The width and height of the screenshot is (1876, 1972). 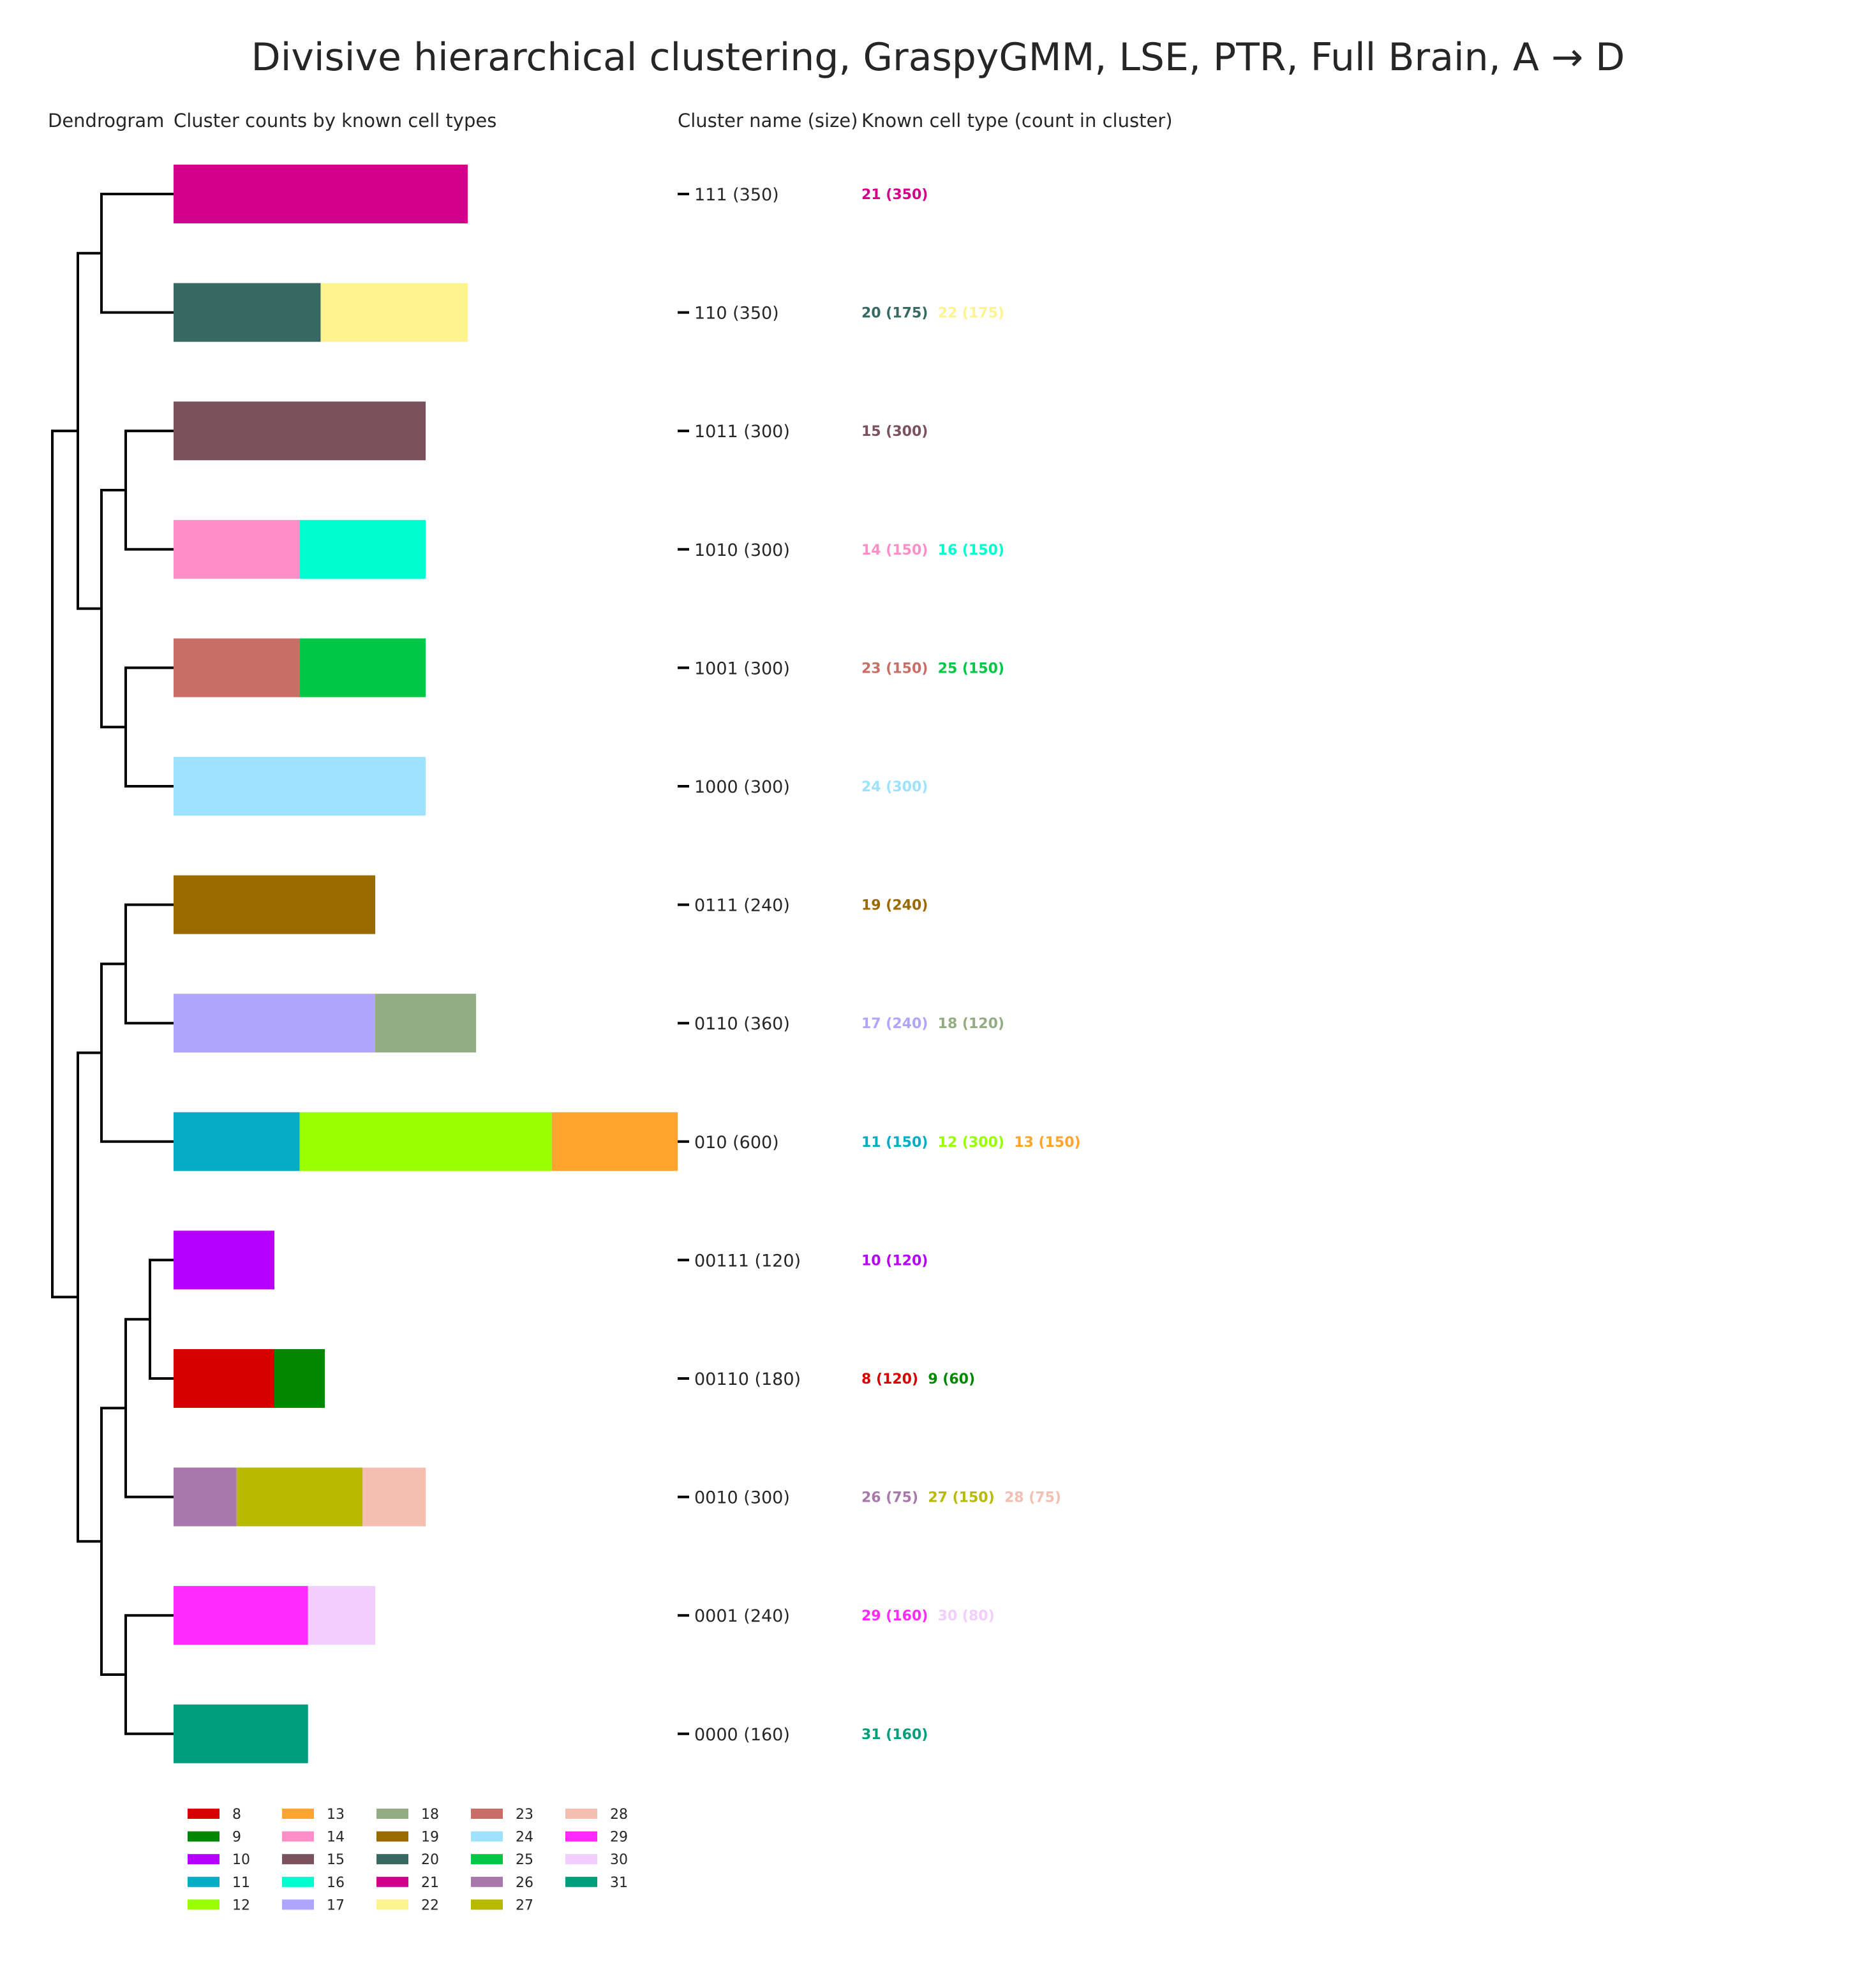 I want to click on legend-label-17: 17, so click(x=336, y=1905).